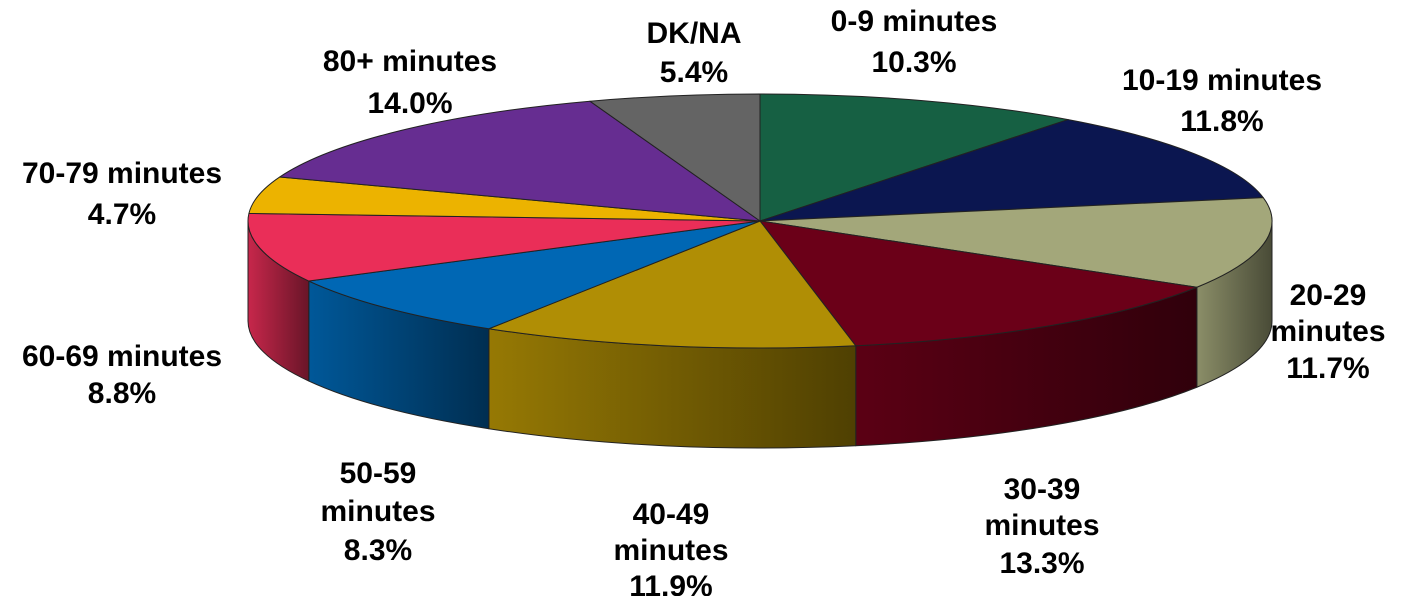 The width and height of the screenshot is (1414, 596). I want to click on slice-label-0-9-minutes: 0-9 minutes 10.3%, so click(914, 42).